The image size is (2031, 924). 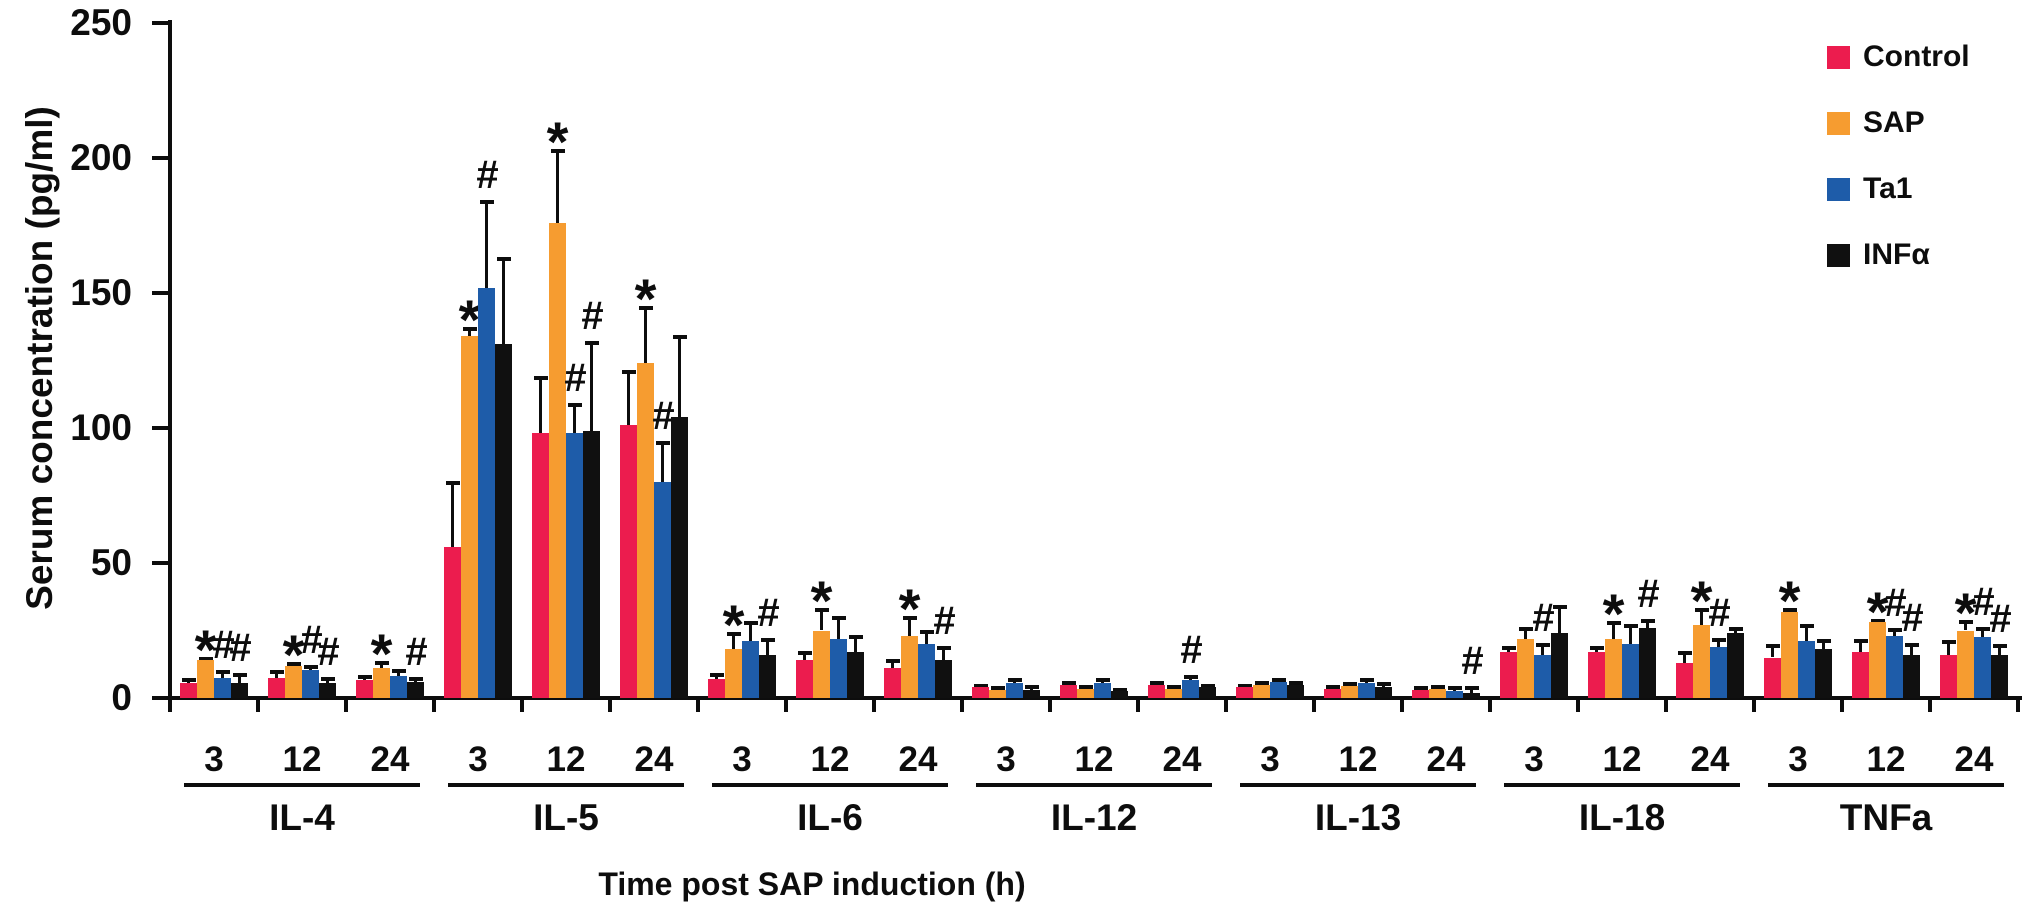 I want to click on y-axis-tick-label: 100, so click(x=101, y=427).